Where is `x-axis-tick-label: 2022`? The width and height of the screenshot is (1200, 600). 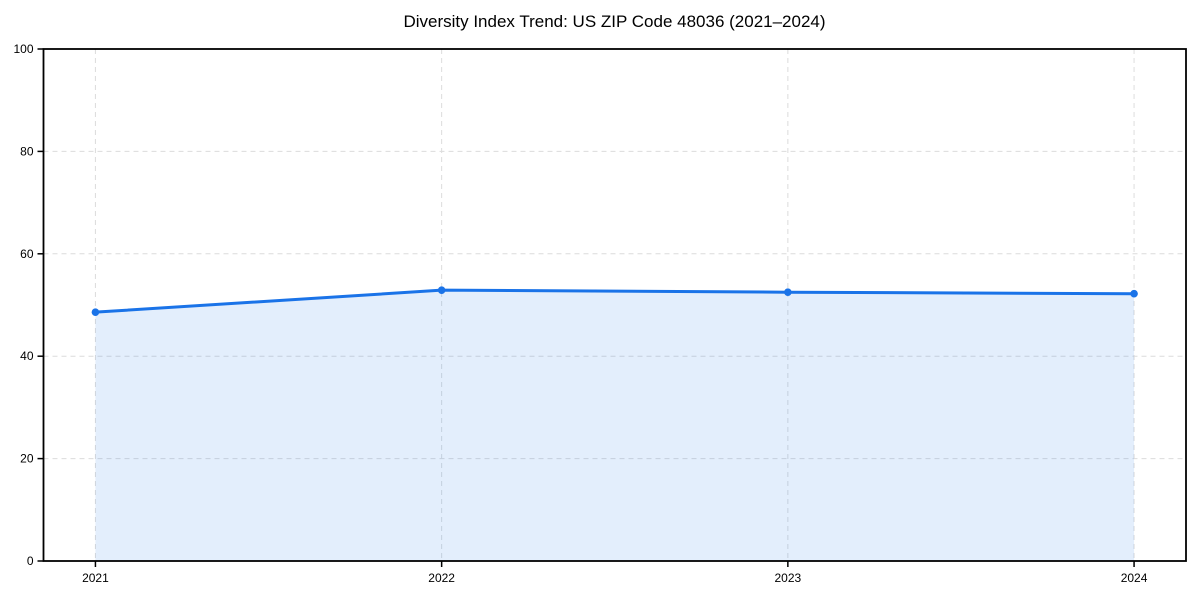 x-axis-tick-label: 2022 is located at coordinates (441, 578).